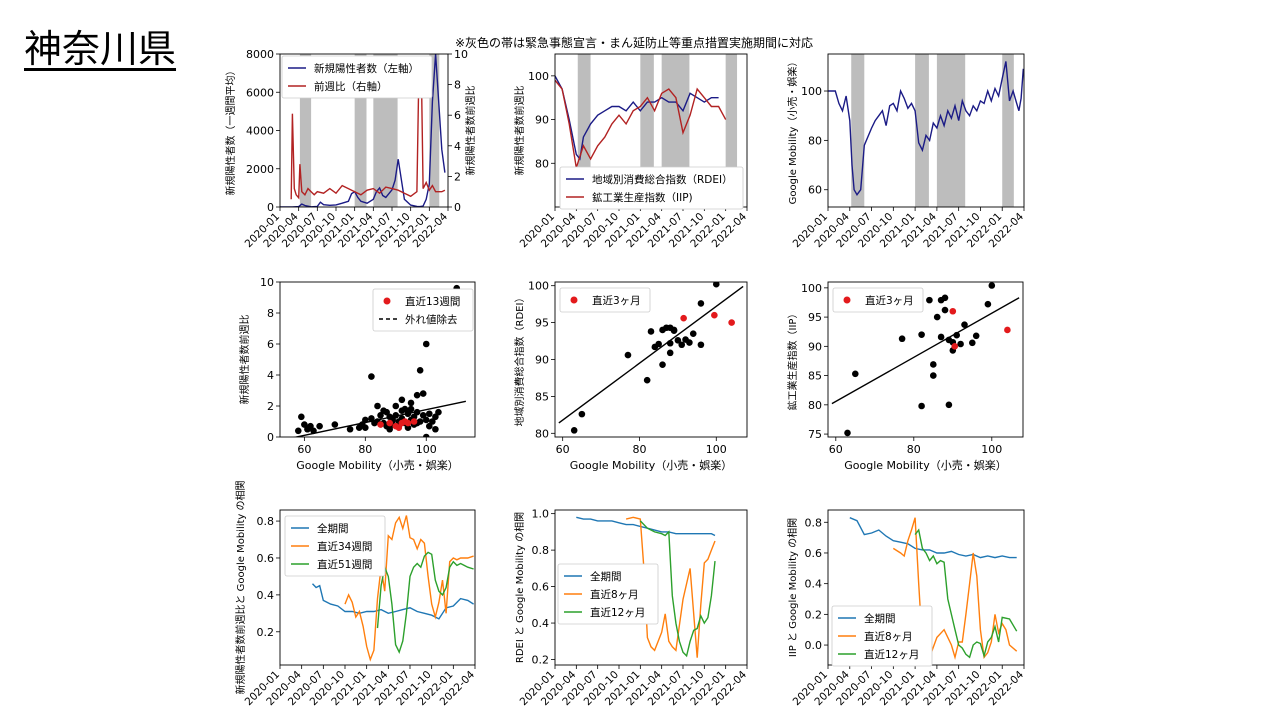 The image size is (1280, 720). What do you see at coordinates (792, 587) in the screenshot?
I see `c9-yaxis-label: IIP と Google Mobility の相関` at bounding box center [792, 587].